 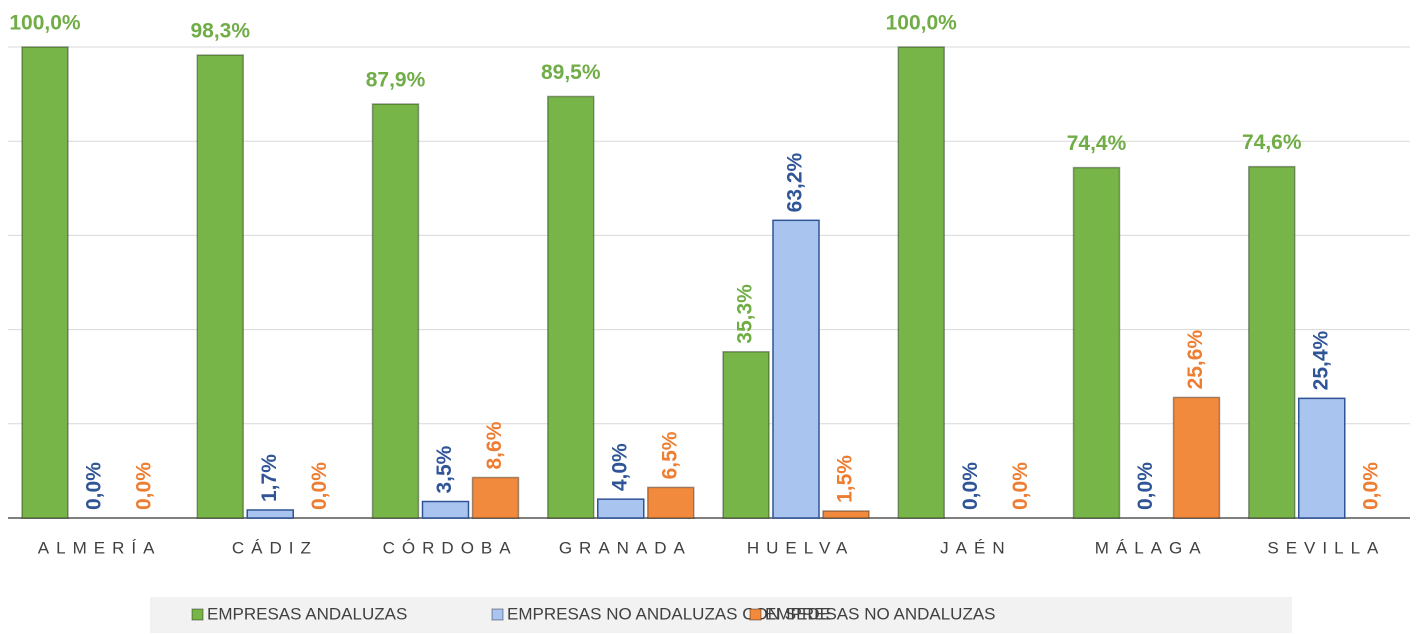 What do you see at coordinates (619, 467) in the screenshot?
I see `data-label: 4,0%` at bounding box center [619, 467].